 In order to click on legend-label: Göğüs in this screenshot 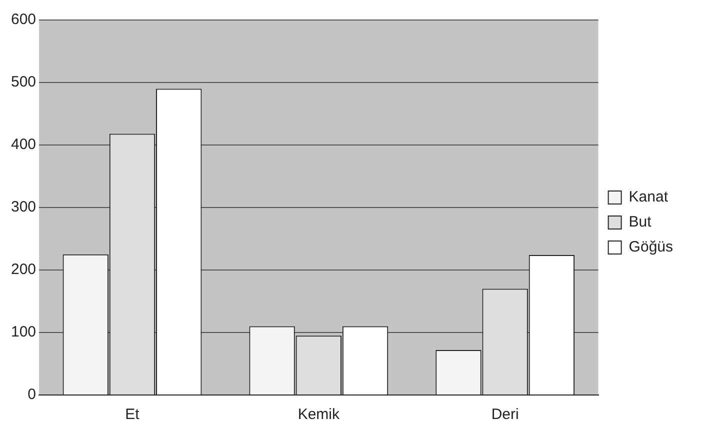, I will do `click(651, 247)`.